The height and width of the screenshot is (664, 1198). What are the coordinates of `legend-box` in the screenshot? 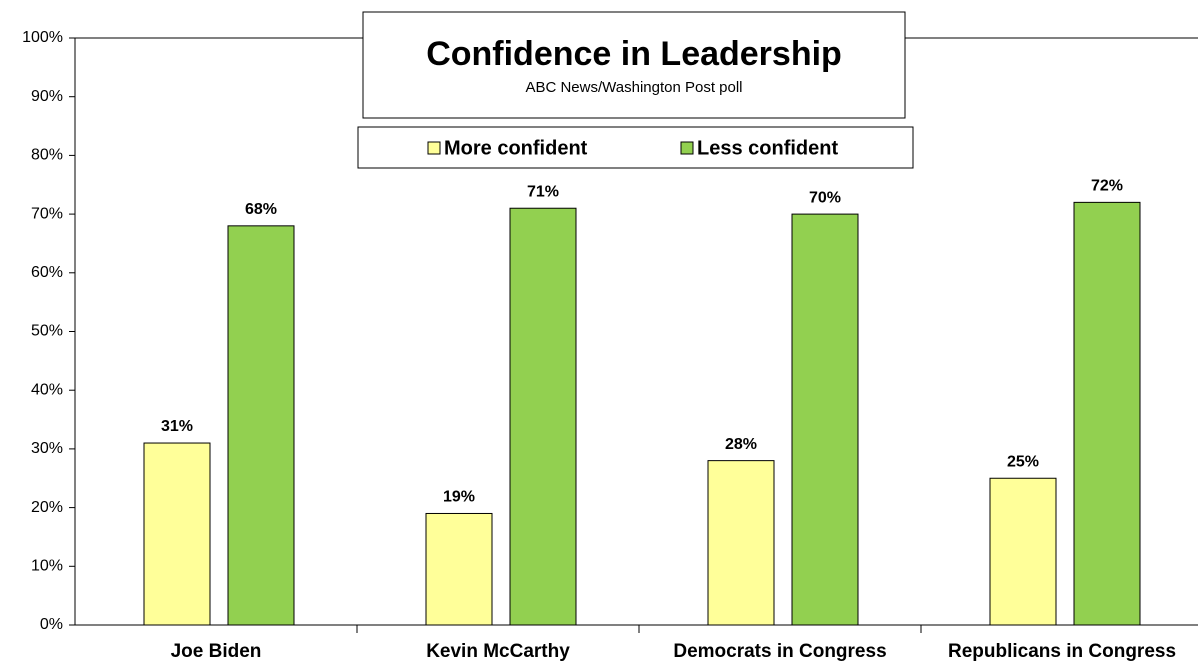 It's located at (635, 147).